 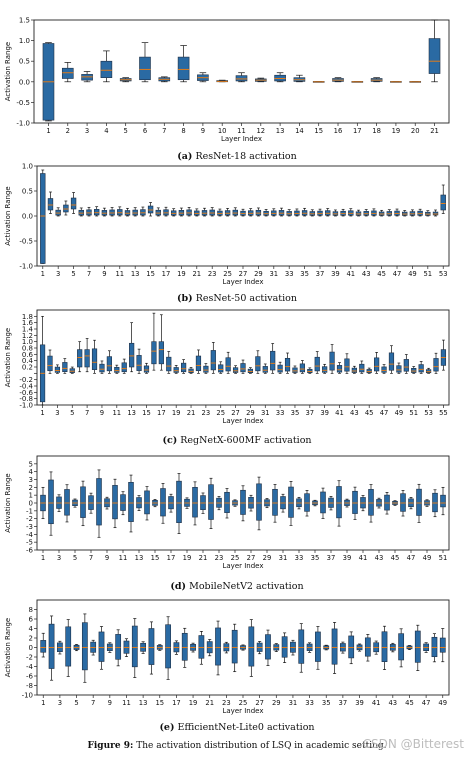 What do you see at coordinates (43, 274) in the screenshot?
I see `x-tick-label-b: 1` at bounding box center [43, 274].